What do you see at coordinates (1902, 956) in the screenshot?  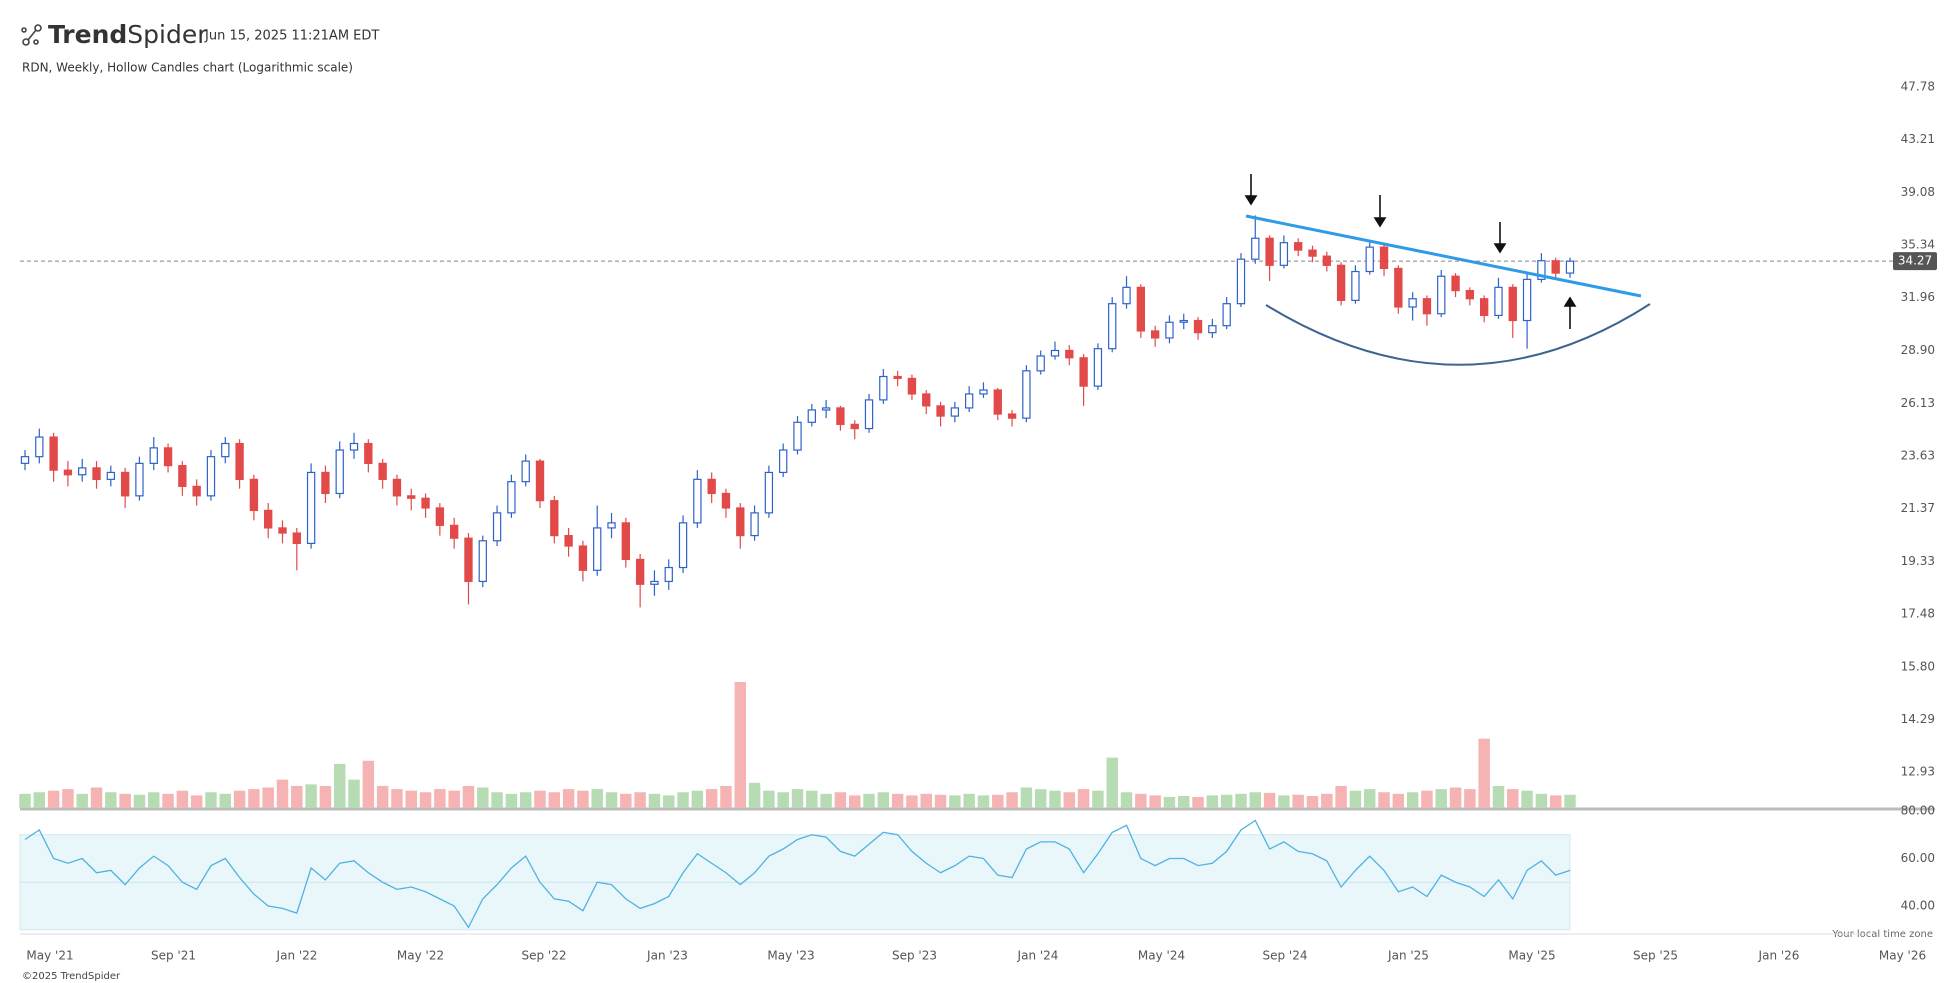 I see `x-tick-label: May '26` at bounding box center [1902, 956].